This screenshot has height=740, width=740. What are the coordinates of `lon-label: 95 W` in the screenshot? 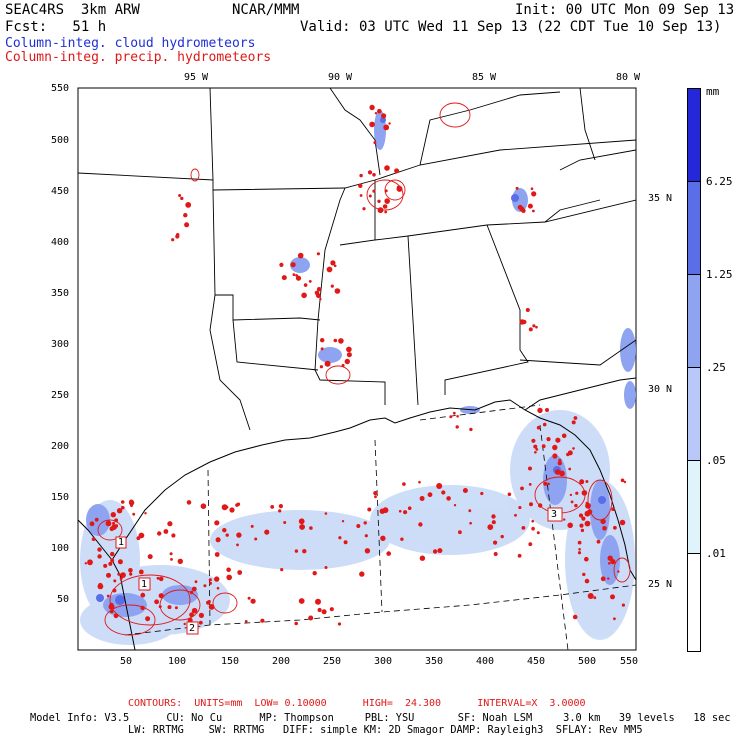 It's located at (196, 77).